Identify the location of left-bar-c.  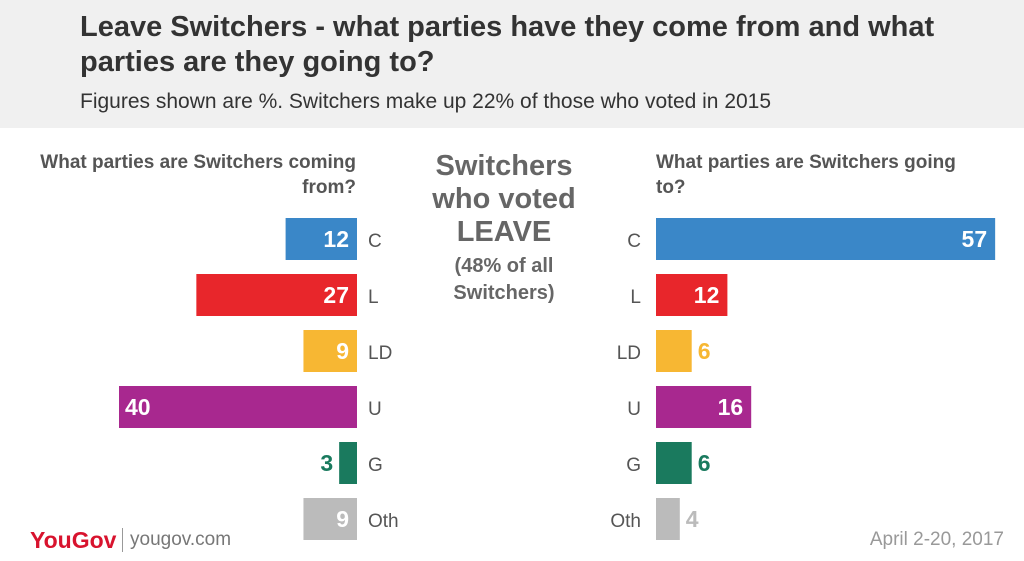
(321, 239).